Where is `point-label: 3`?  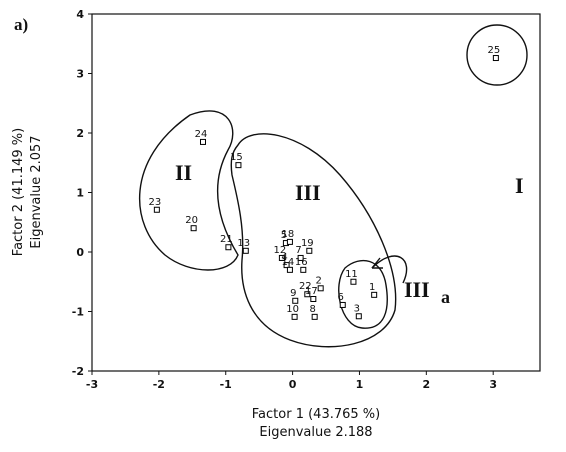 point-label: 3 is located at coordinates (357, 308).